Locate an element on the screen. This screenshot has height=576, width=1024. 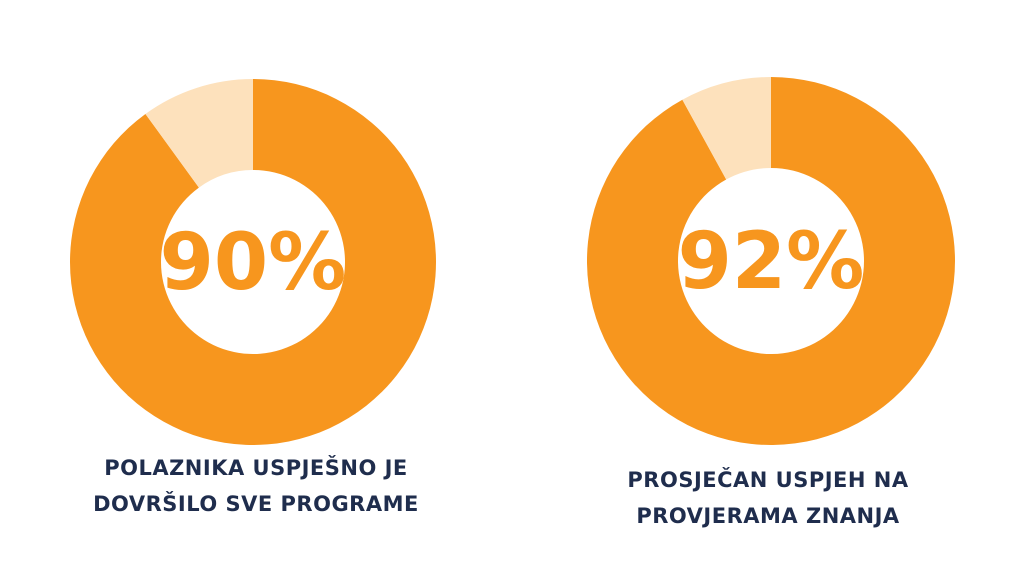
donut-center-value: 92% is located at coordinates (771, 262).